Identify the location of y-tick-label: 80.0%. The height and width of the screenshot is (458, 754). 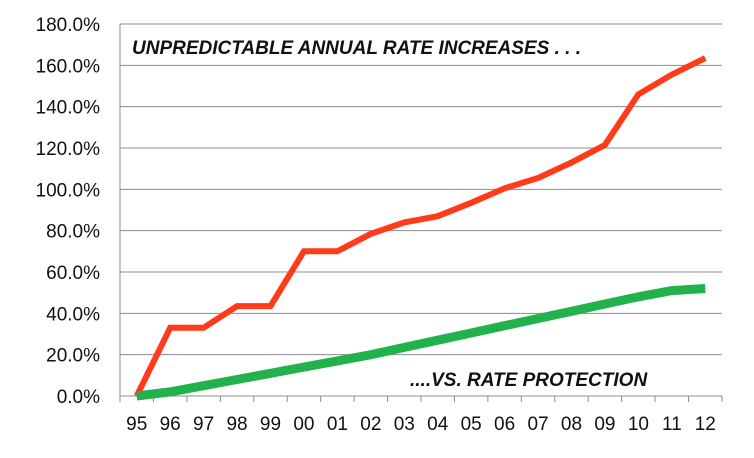
(73, 232).